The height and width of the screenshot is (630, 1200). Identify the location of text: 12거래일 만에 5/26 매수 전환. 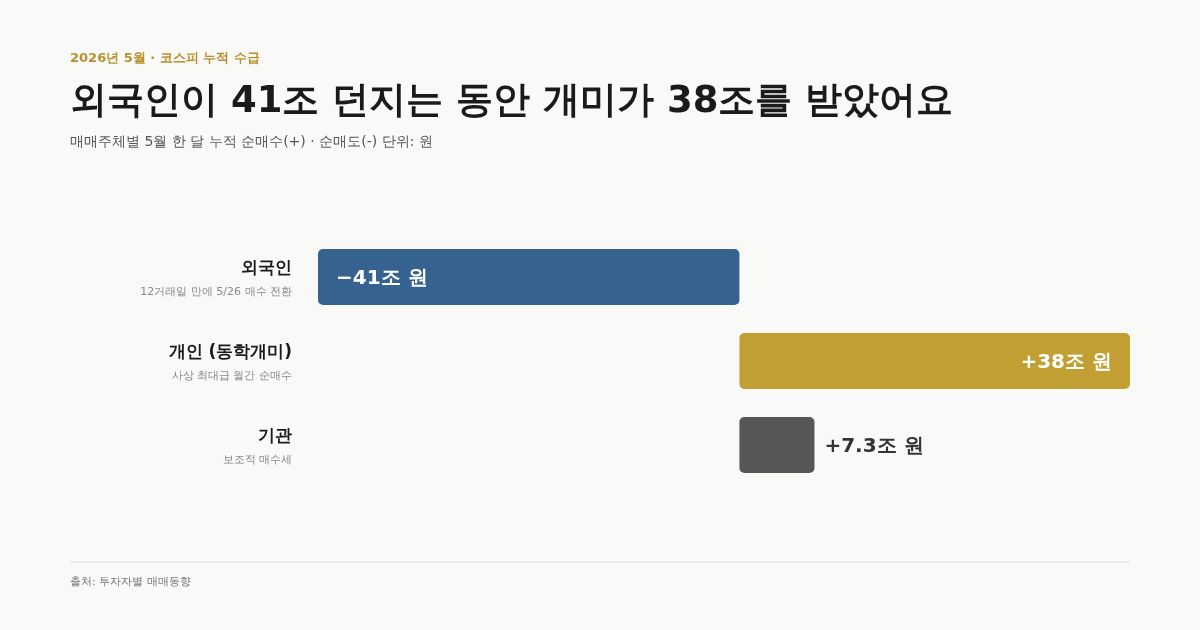
(216, 291).